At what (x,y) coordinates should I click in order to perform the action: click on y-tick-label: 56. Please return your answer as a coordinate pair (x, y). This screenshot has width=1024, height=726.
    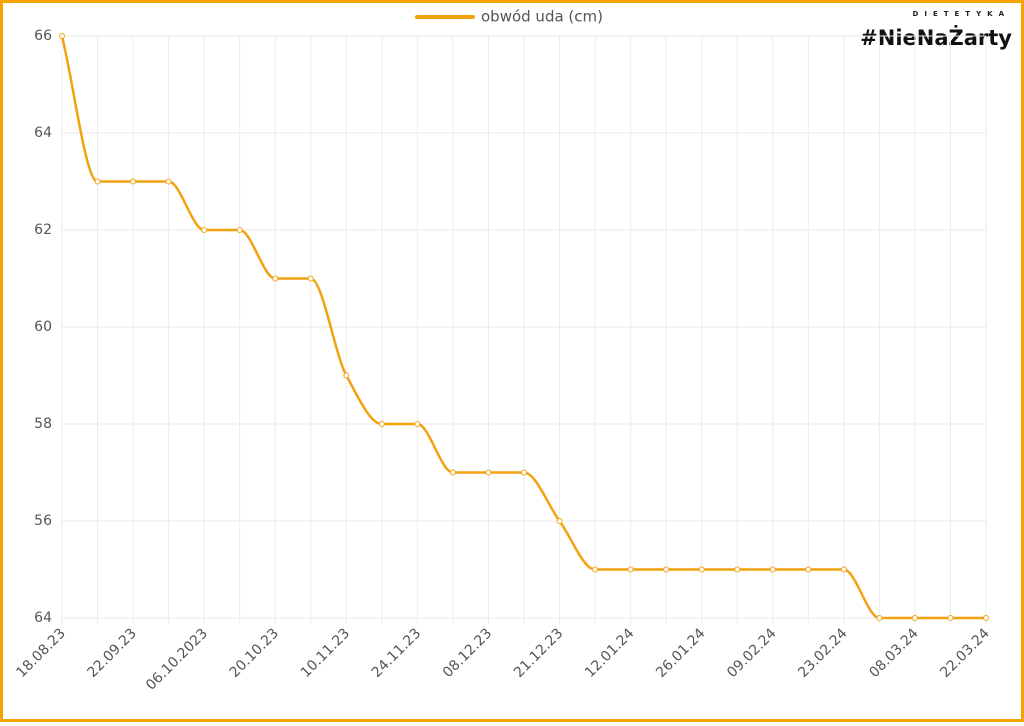
    Looking at the image, I should click on (43, 521).